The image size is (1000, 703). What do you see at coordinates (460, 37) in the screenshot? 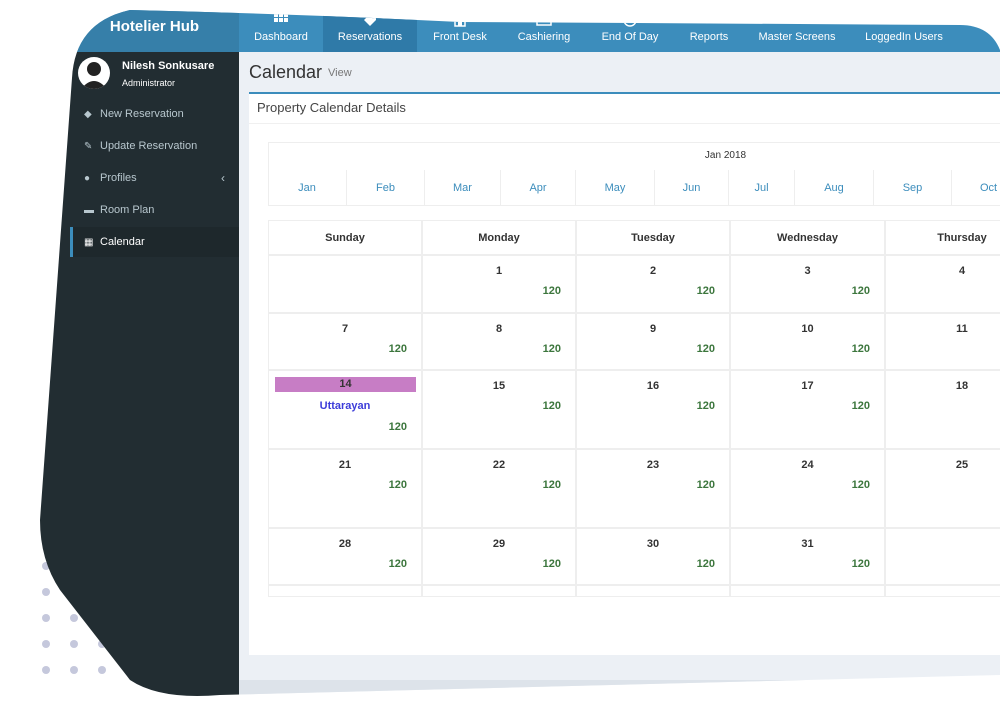
I see `nav-label: Front Desk` at bounding box center [460, 37].